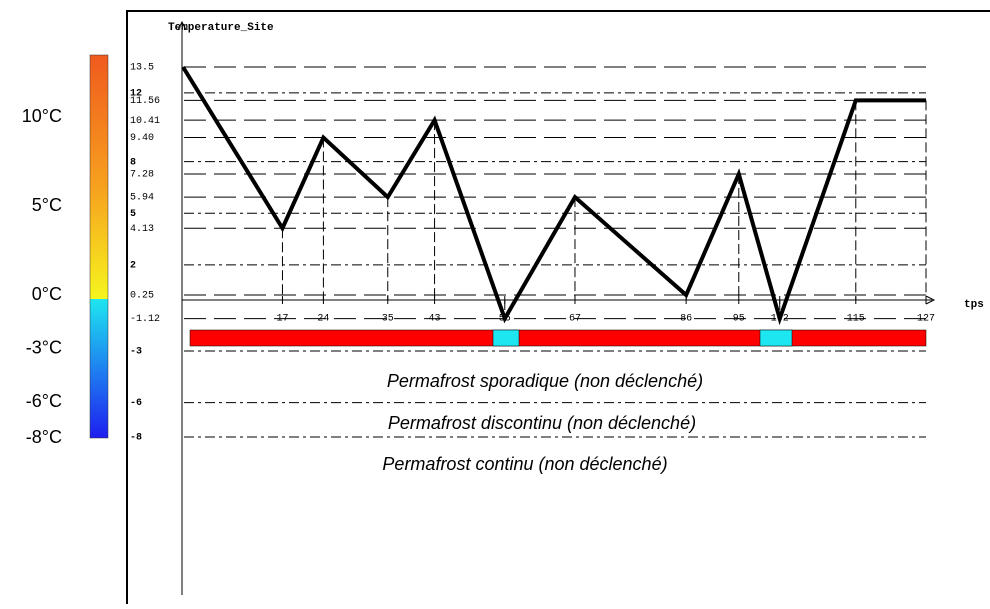 The width and height of the screenshot is (990, 609). Describe the element at coordinates (133, 214) in the screenshot. I see `y-tick-label: 5` at that location.